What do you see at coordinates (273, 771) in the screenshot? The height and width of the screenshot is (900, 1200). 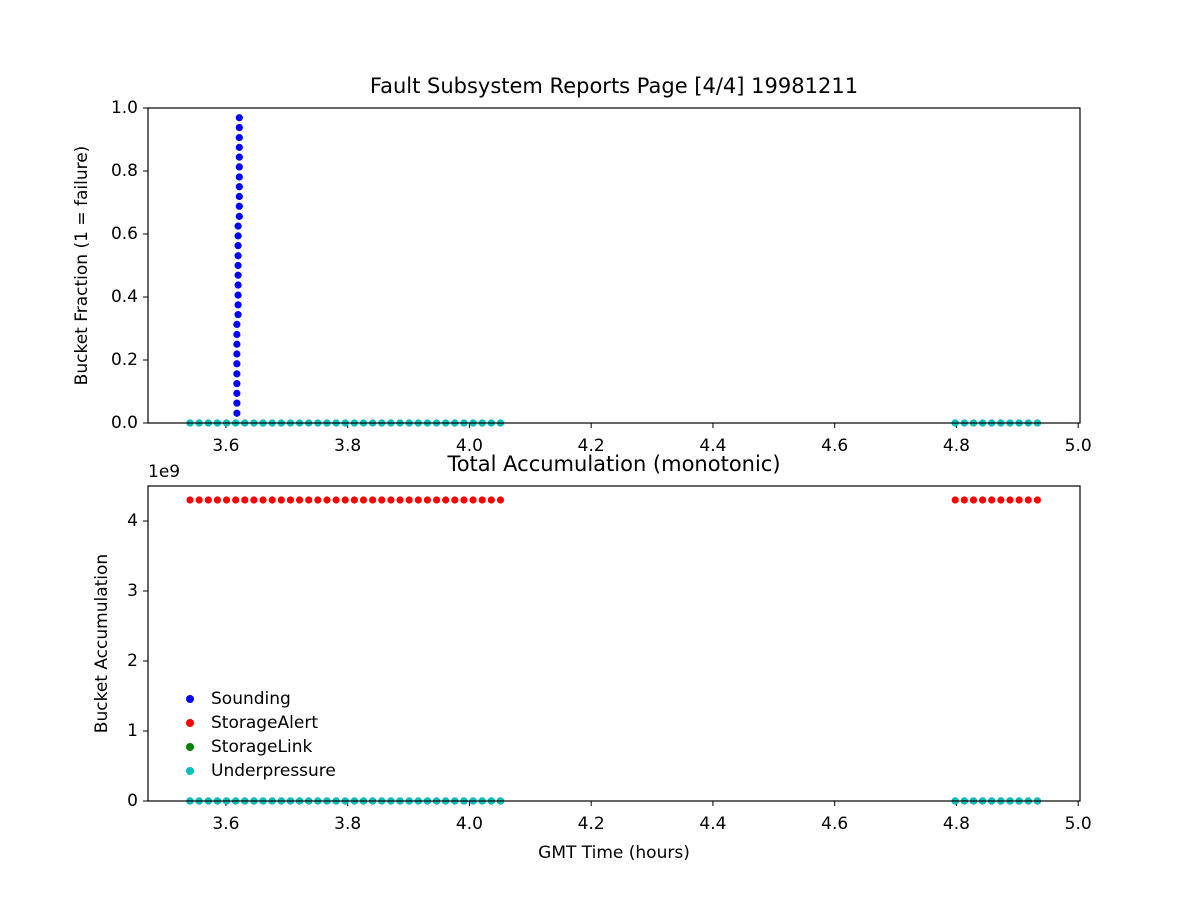 I see `legend-label: Underpressure` at bounding box center [273, 771].